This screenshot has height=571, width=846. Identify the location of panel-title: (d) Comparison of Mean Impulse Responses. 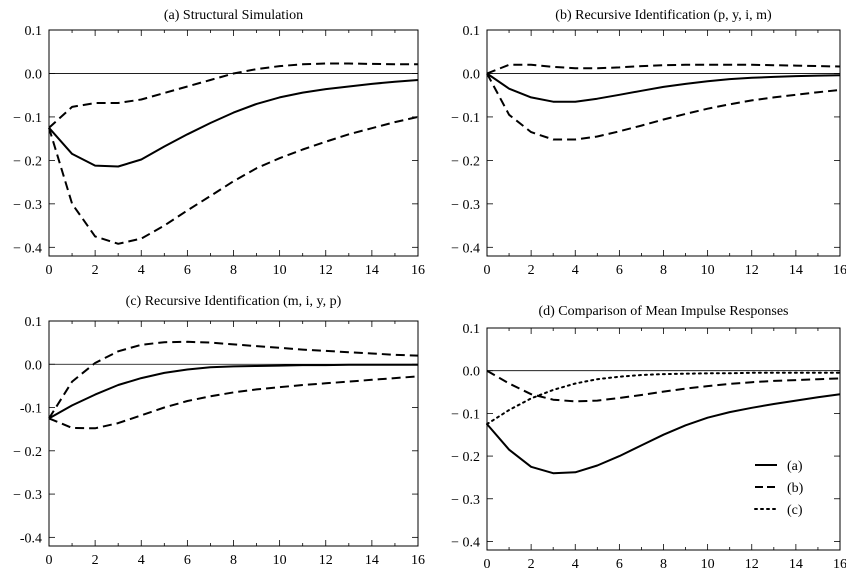
(663, 311).